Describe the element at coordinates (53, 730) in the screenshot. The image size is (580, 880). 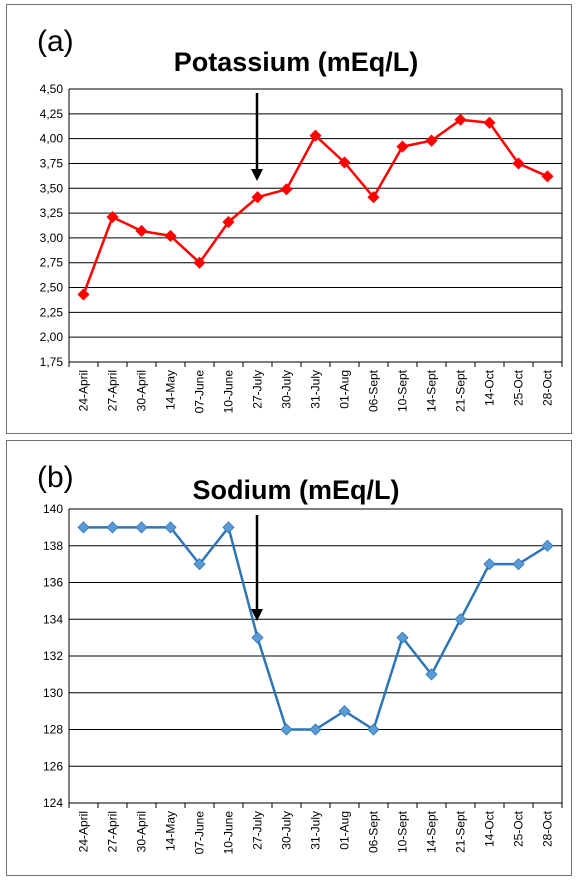
I see `y-tick-label: 128` at that location.